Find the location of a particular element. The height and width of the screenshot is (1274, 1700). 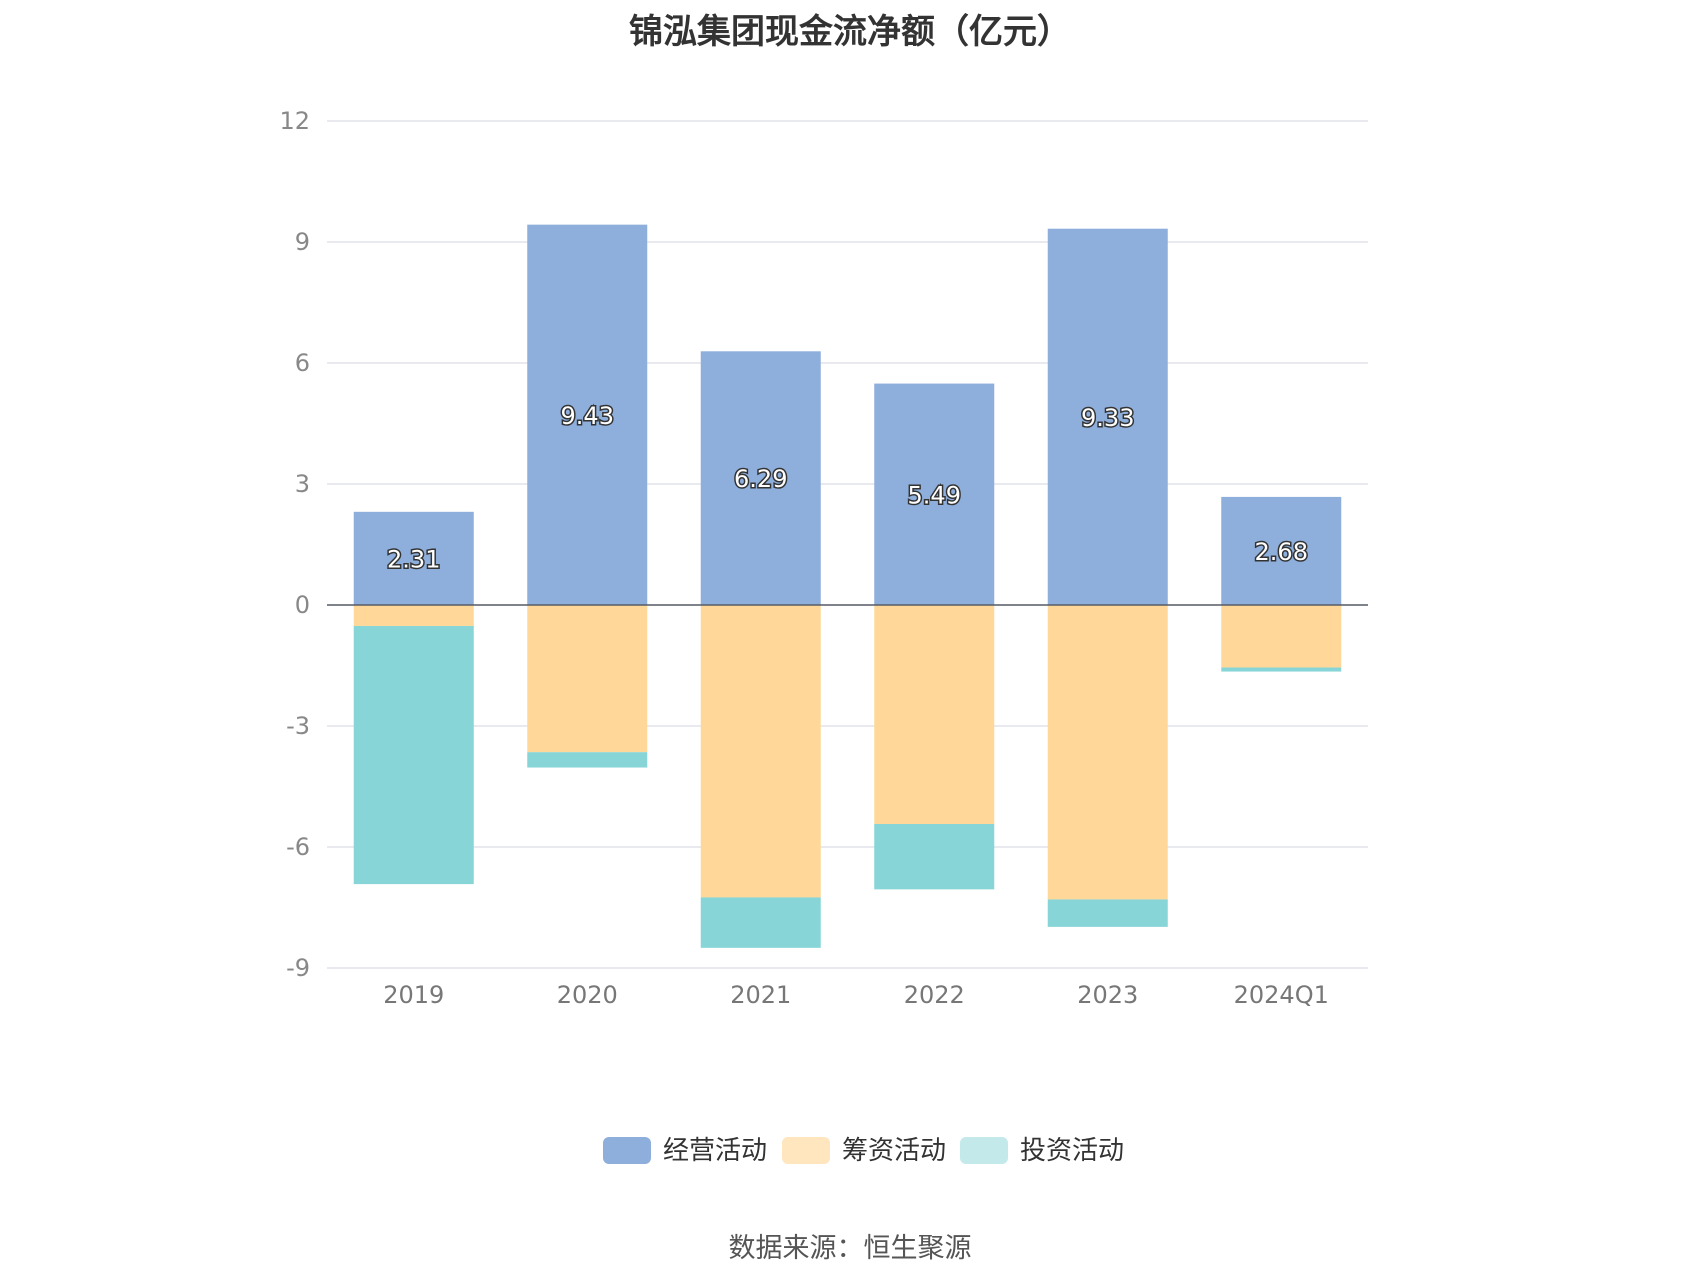

data-label: 6.29 is located at coordinates (760, 479).